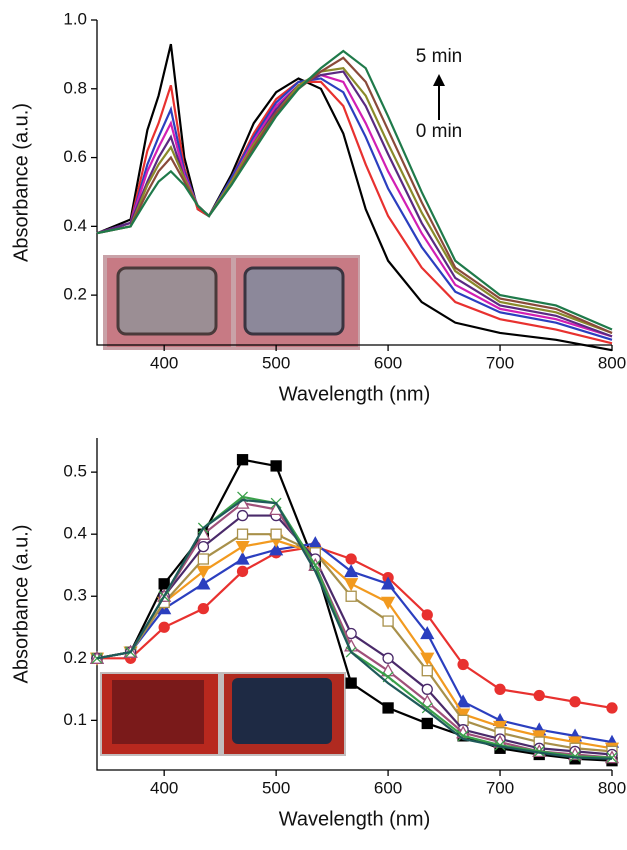 The width and height of the screenshot is (627, 850). I want to click on inset-bottom, so click(223, 714).